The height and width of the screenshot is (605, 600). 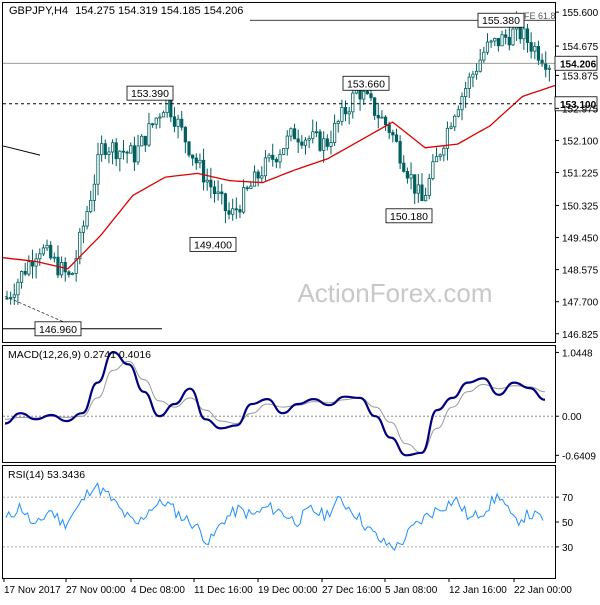 What do you see at coordinates (288, 590) in the screenshot?
I see `x-tick-label: 19 Dec 00:00` at bounding box center [288, 590].